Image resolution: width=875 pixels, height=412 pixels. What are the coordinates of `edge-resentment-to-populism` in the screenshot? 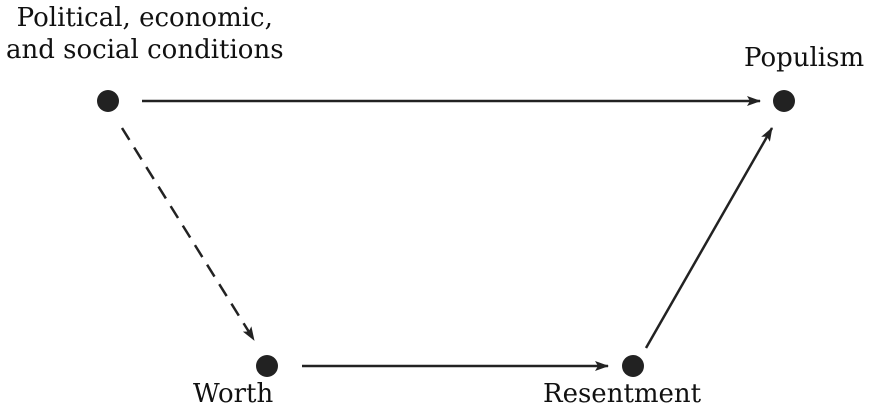 It's located at (709, 238).